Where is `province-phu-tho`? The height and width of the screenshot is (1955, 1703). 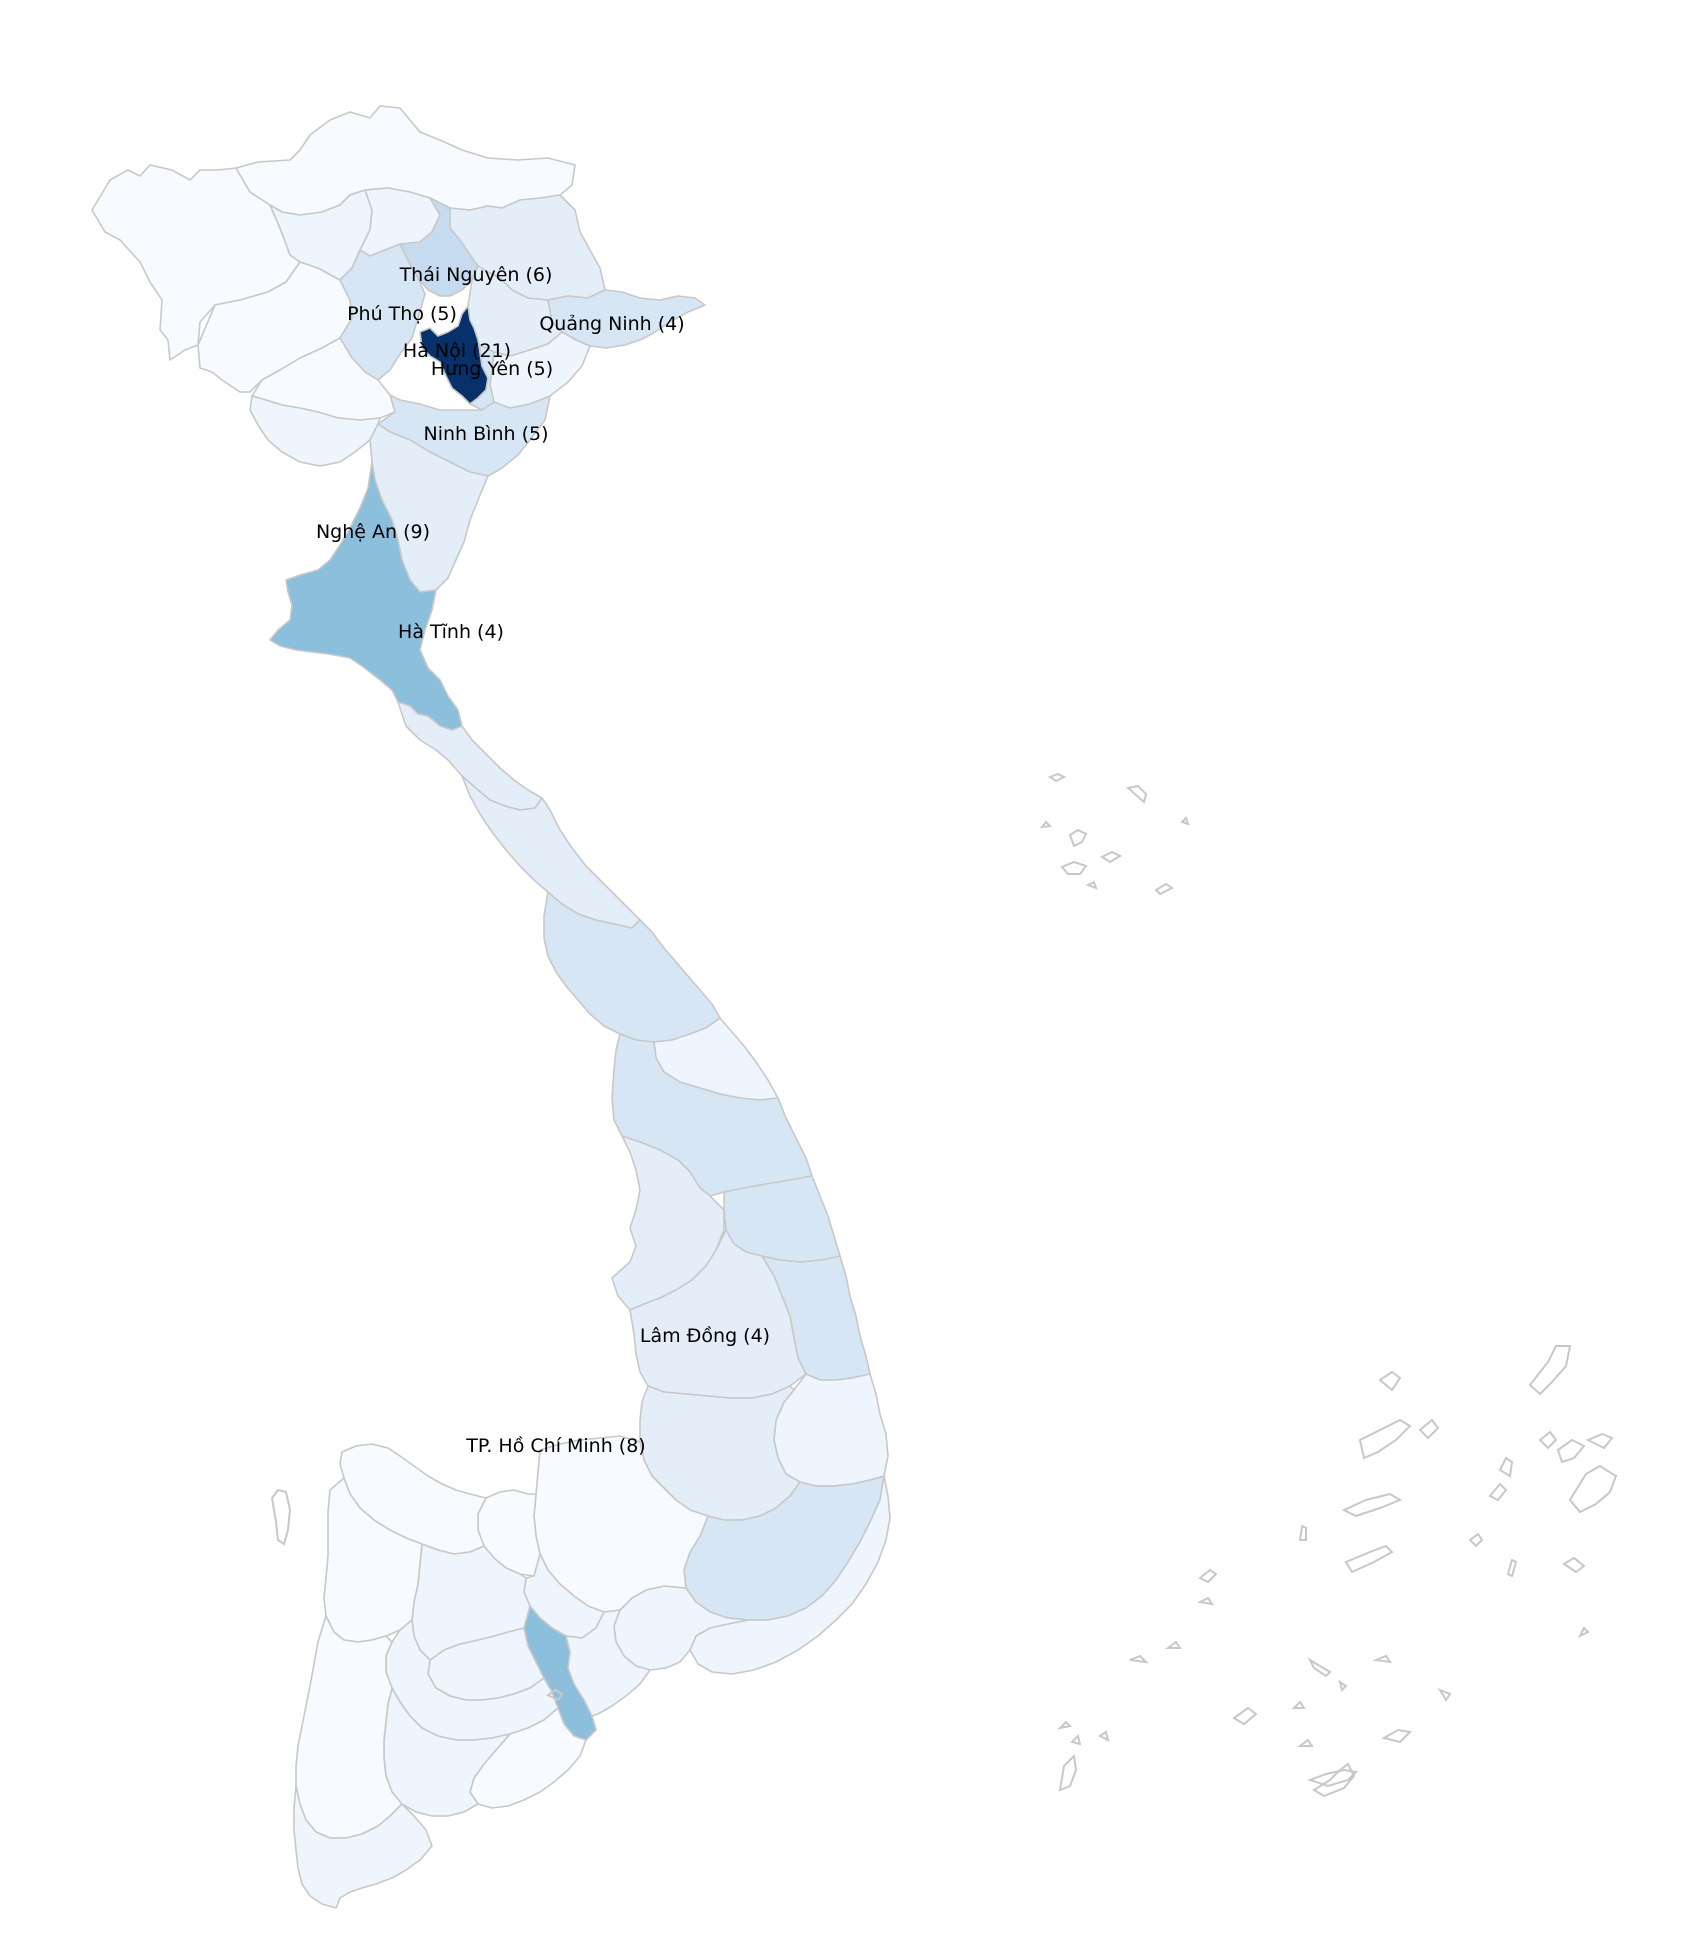
province-phu-tho is located at coordinates (382, 312).